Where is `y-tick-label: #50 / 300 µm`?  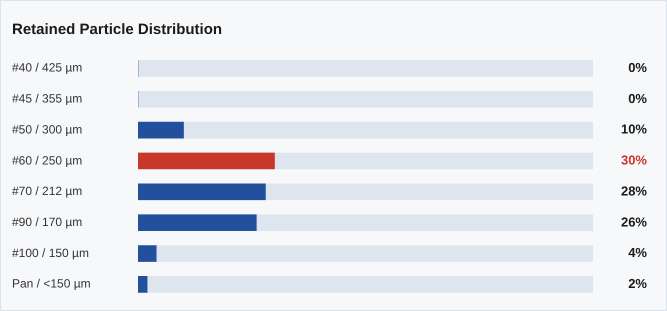 y-tick-label: #50 / 300 µm is located at coordinates (47, 129).